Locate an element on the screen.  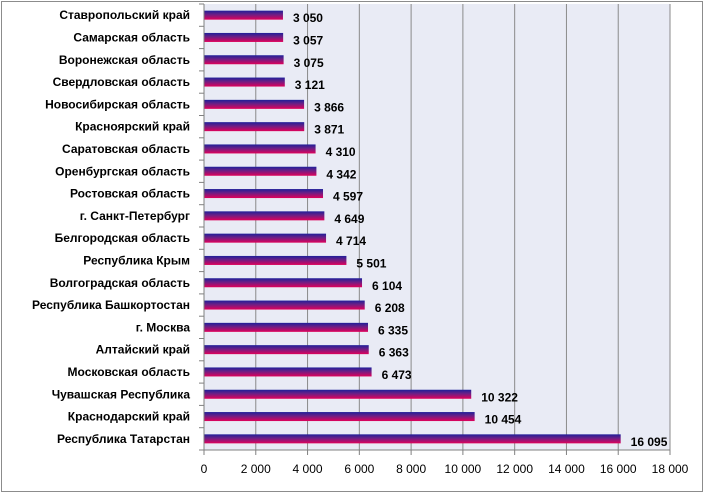
value-label: 3 050 is located at coordinates (308, 18).